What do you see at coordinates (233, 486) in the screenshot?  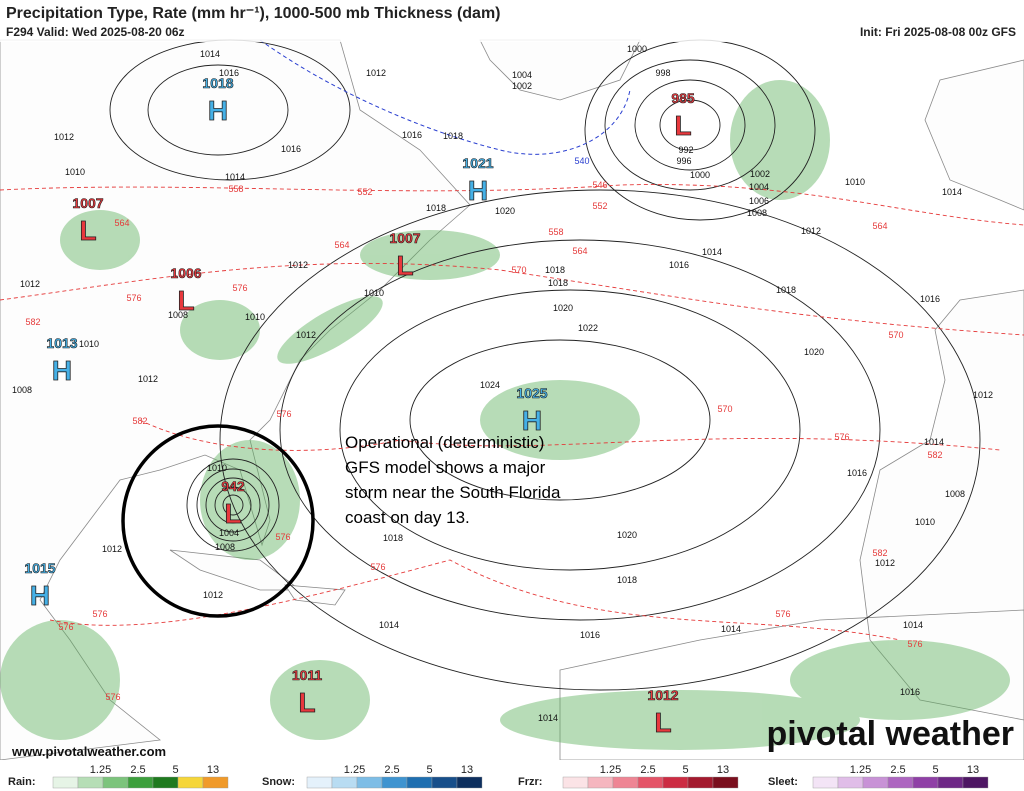 I see `center-value: 942` at bounding box center [233, 486].